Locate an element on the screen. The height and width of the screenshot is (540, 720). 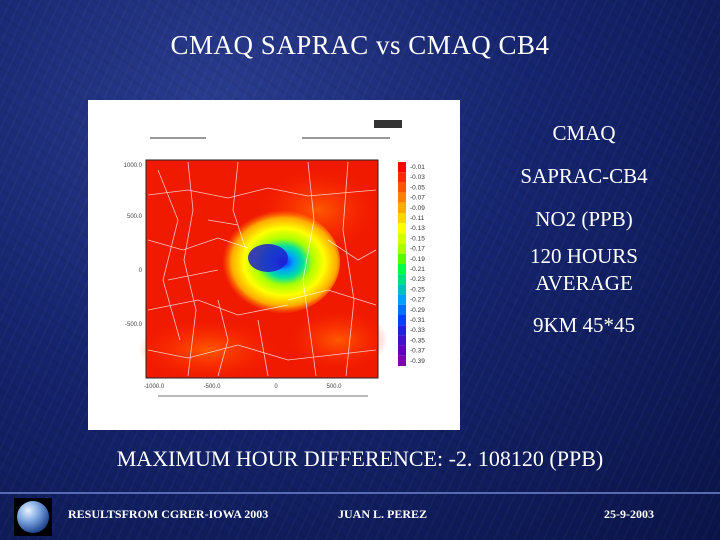
label-grid: 9KM 45*45 is located at coordinates (584, 325).